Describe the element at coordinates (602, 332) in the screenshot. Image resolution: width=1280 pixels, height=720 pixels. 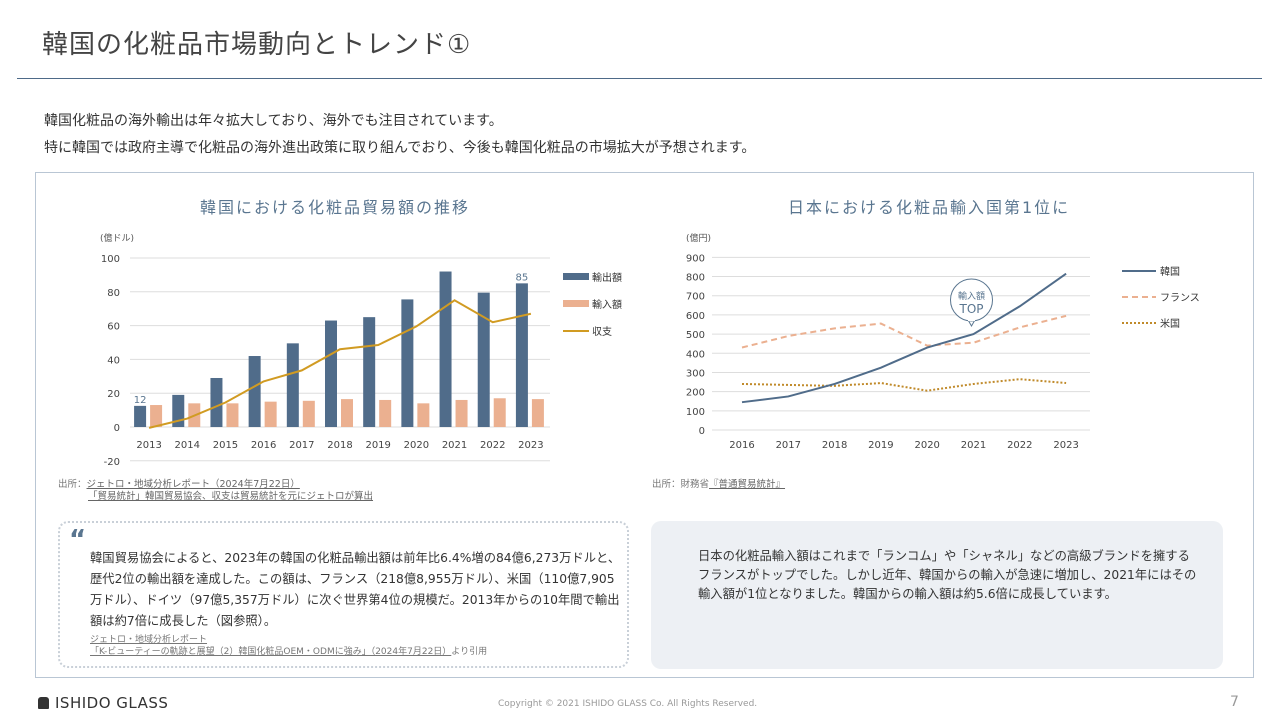
I see `legend-label: 収支` at that location.